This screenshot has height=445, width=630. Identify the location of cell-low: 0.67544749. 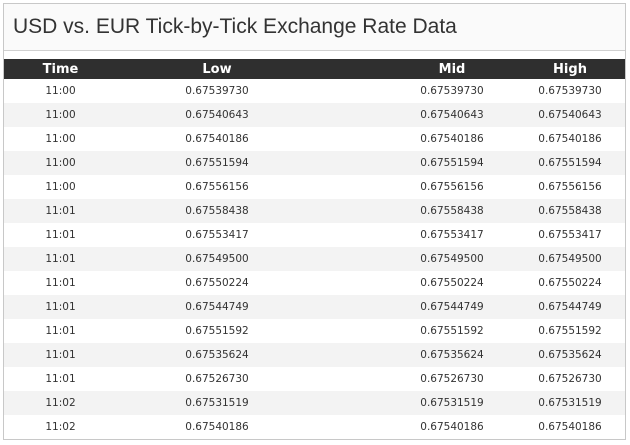
(217, 307).